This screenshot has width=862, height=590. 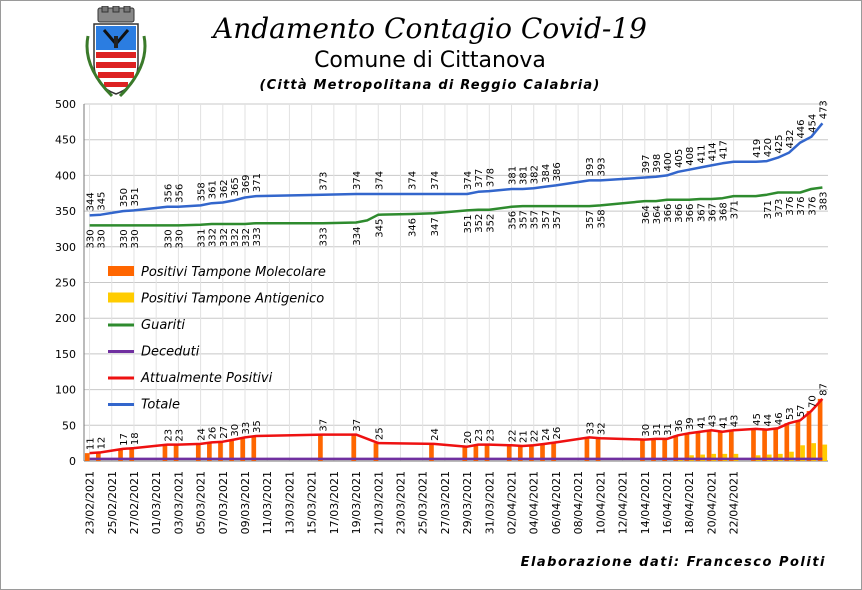 What do you see at coordinates (724, 149) in the screenshot?
I see `totale-data-label: 417` at bounding box center [724, 149].